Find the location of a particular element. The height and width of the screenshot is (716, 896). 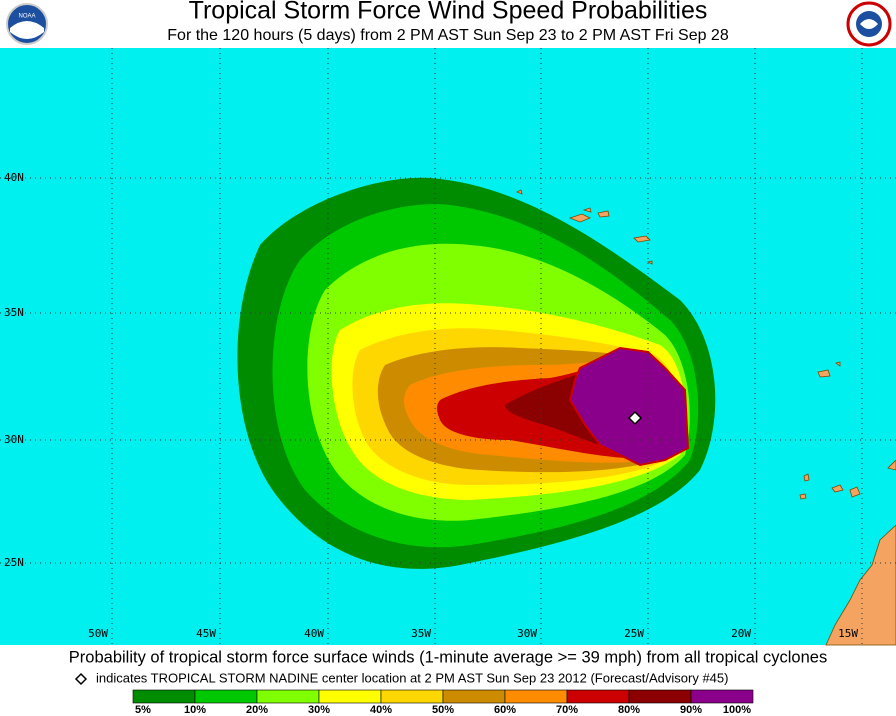

longitude-label: 15W is located at coordinates (848, 633).